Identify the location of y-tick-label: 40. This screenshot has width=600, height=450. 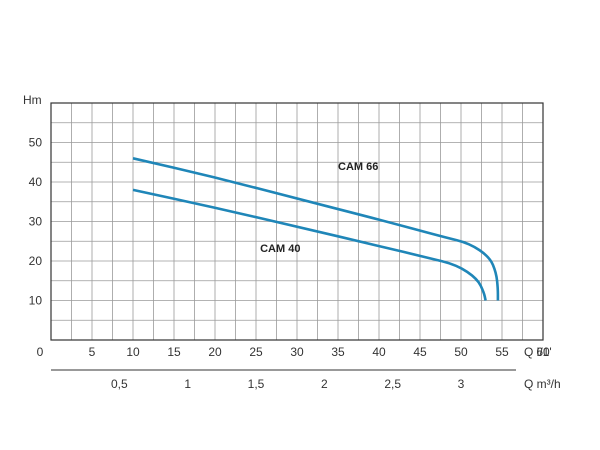
(36, 182).